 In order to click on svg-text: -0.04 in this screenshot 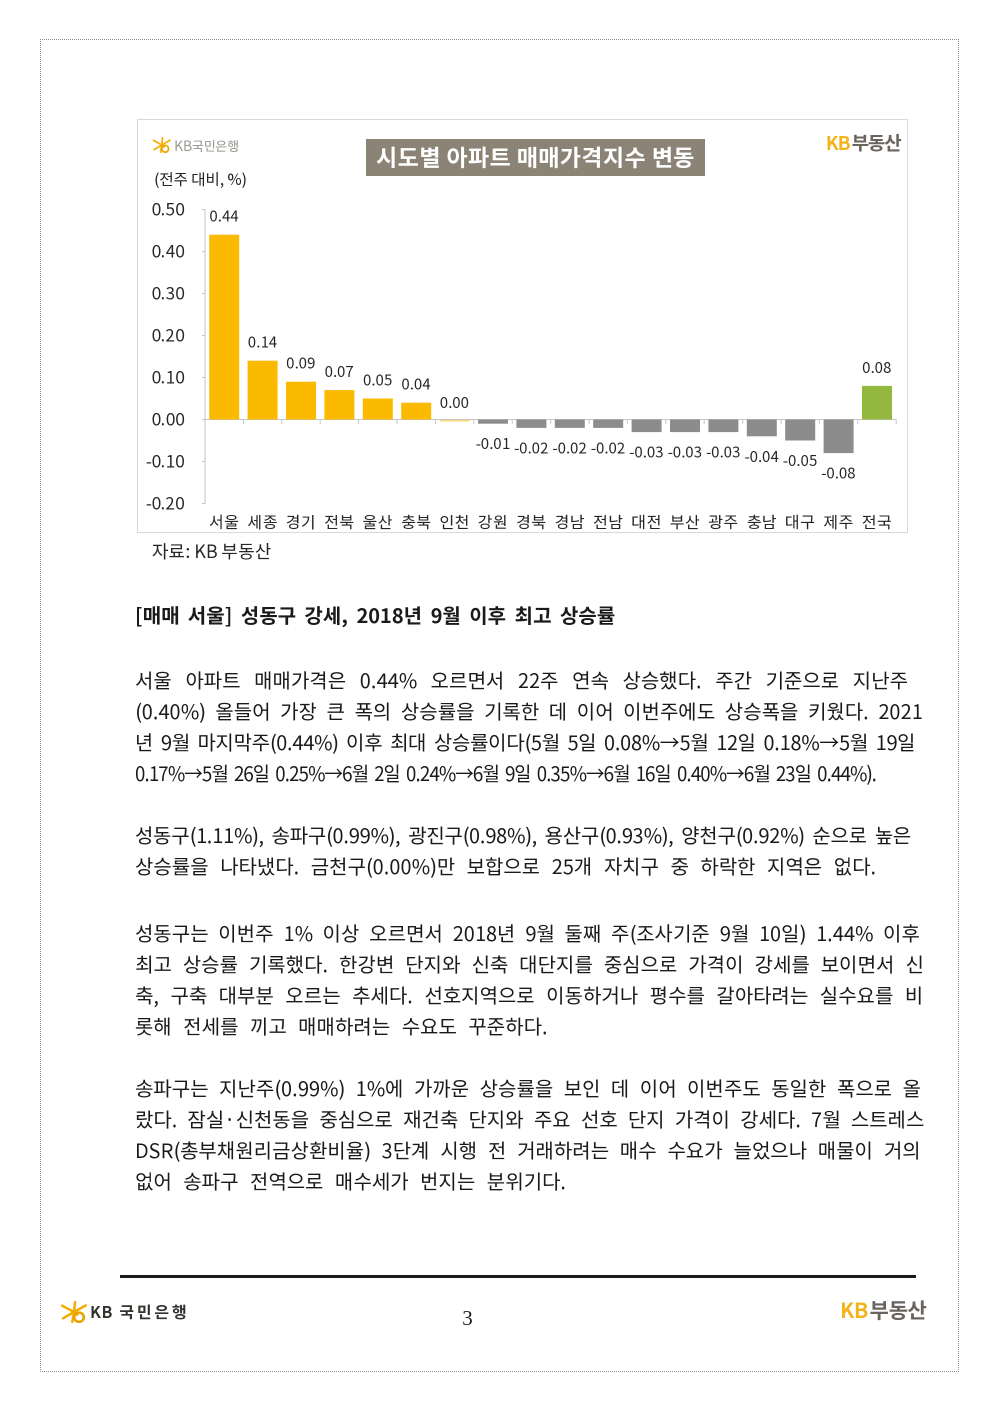, I will do `click(762, 456)`.